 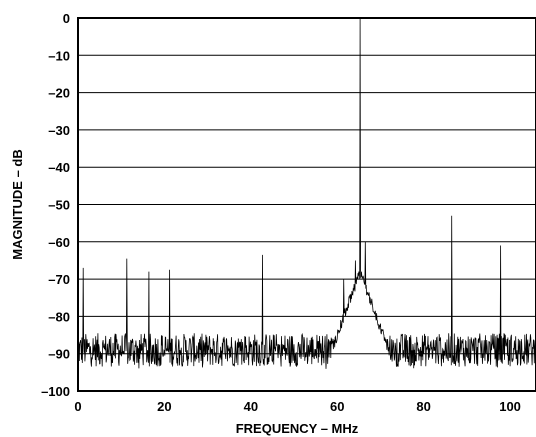 What do you see at coordinates (510, 406) in the screenshot?
I see `x-tick-label: 100` at bounding box center [510, 406].